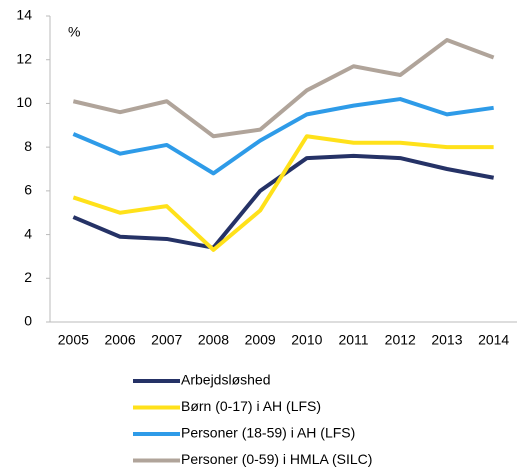  Describe the element at coordinates (283, 136) in the screenshot. I see `series-line` at that location.